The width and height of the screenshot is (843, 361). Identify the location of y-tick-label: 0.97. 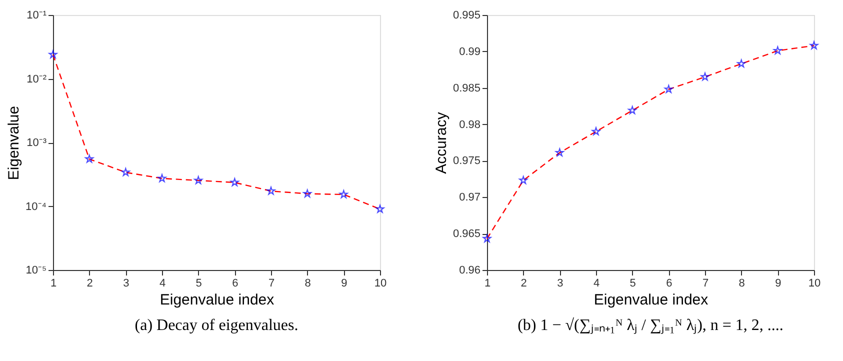
(469, 198).